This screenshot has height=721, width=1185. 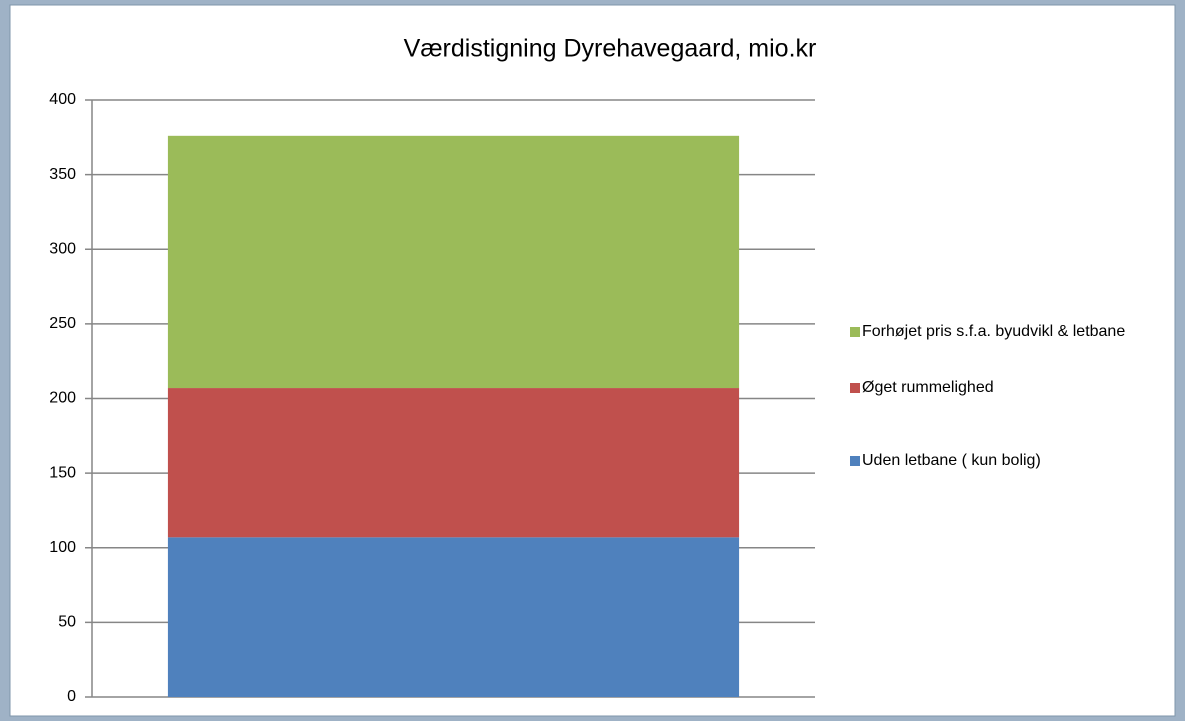 What do you see at coordinates (62, 174) in the screenshot?
I see `y-tick-label: 350` at bounding box center [62, 174].